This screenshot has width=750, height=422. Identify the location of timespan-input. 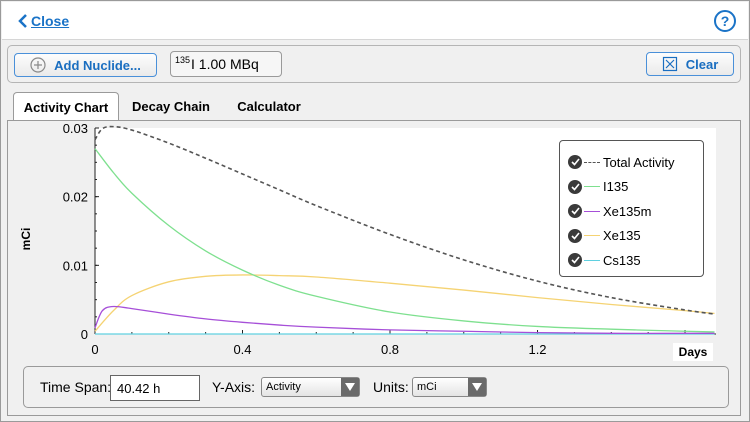
(155, 388).